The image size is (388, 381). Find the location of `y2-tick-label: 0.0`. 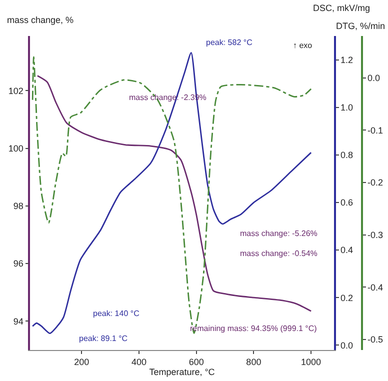

y2-tick-label: 0.0 is located at coordinates (347, 345).